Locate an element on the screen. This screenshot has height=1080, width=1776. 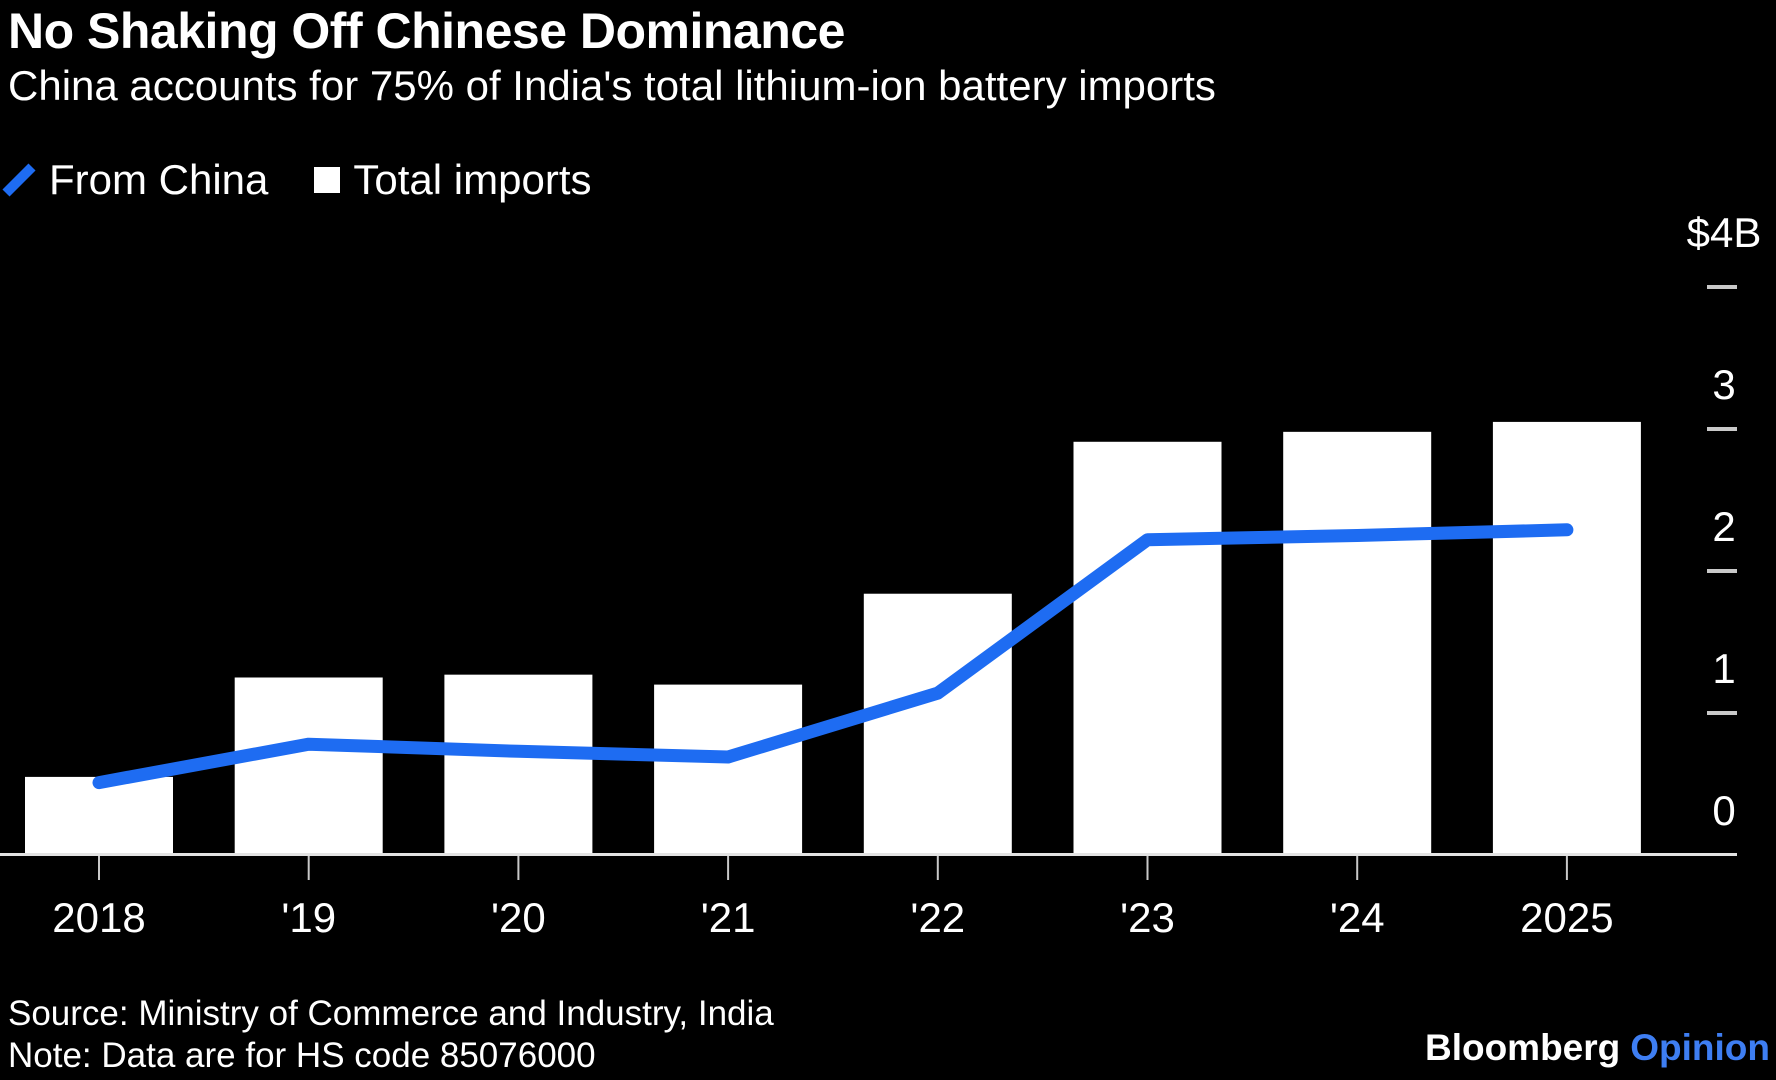
bar-total-imports-2018 is located at coordinates (99, 815).